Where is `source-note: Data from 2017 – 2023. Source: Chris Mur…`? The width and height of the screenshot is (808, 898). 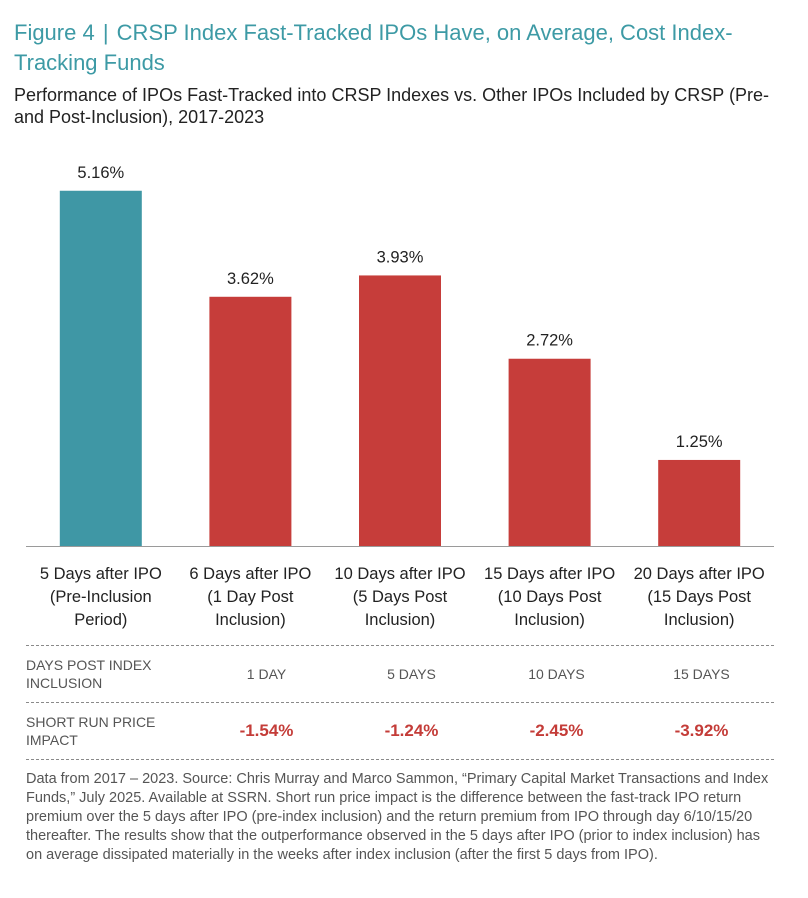 source-note: Data from 2017 – 2023. Source: Chris Mur… is located at coordinates (397, 817).